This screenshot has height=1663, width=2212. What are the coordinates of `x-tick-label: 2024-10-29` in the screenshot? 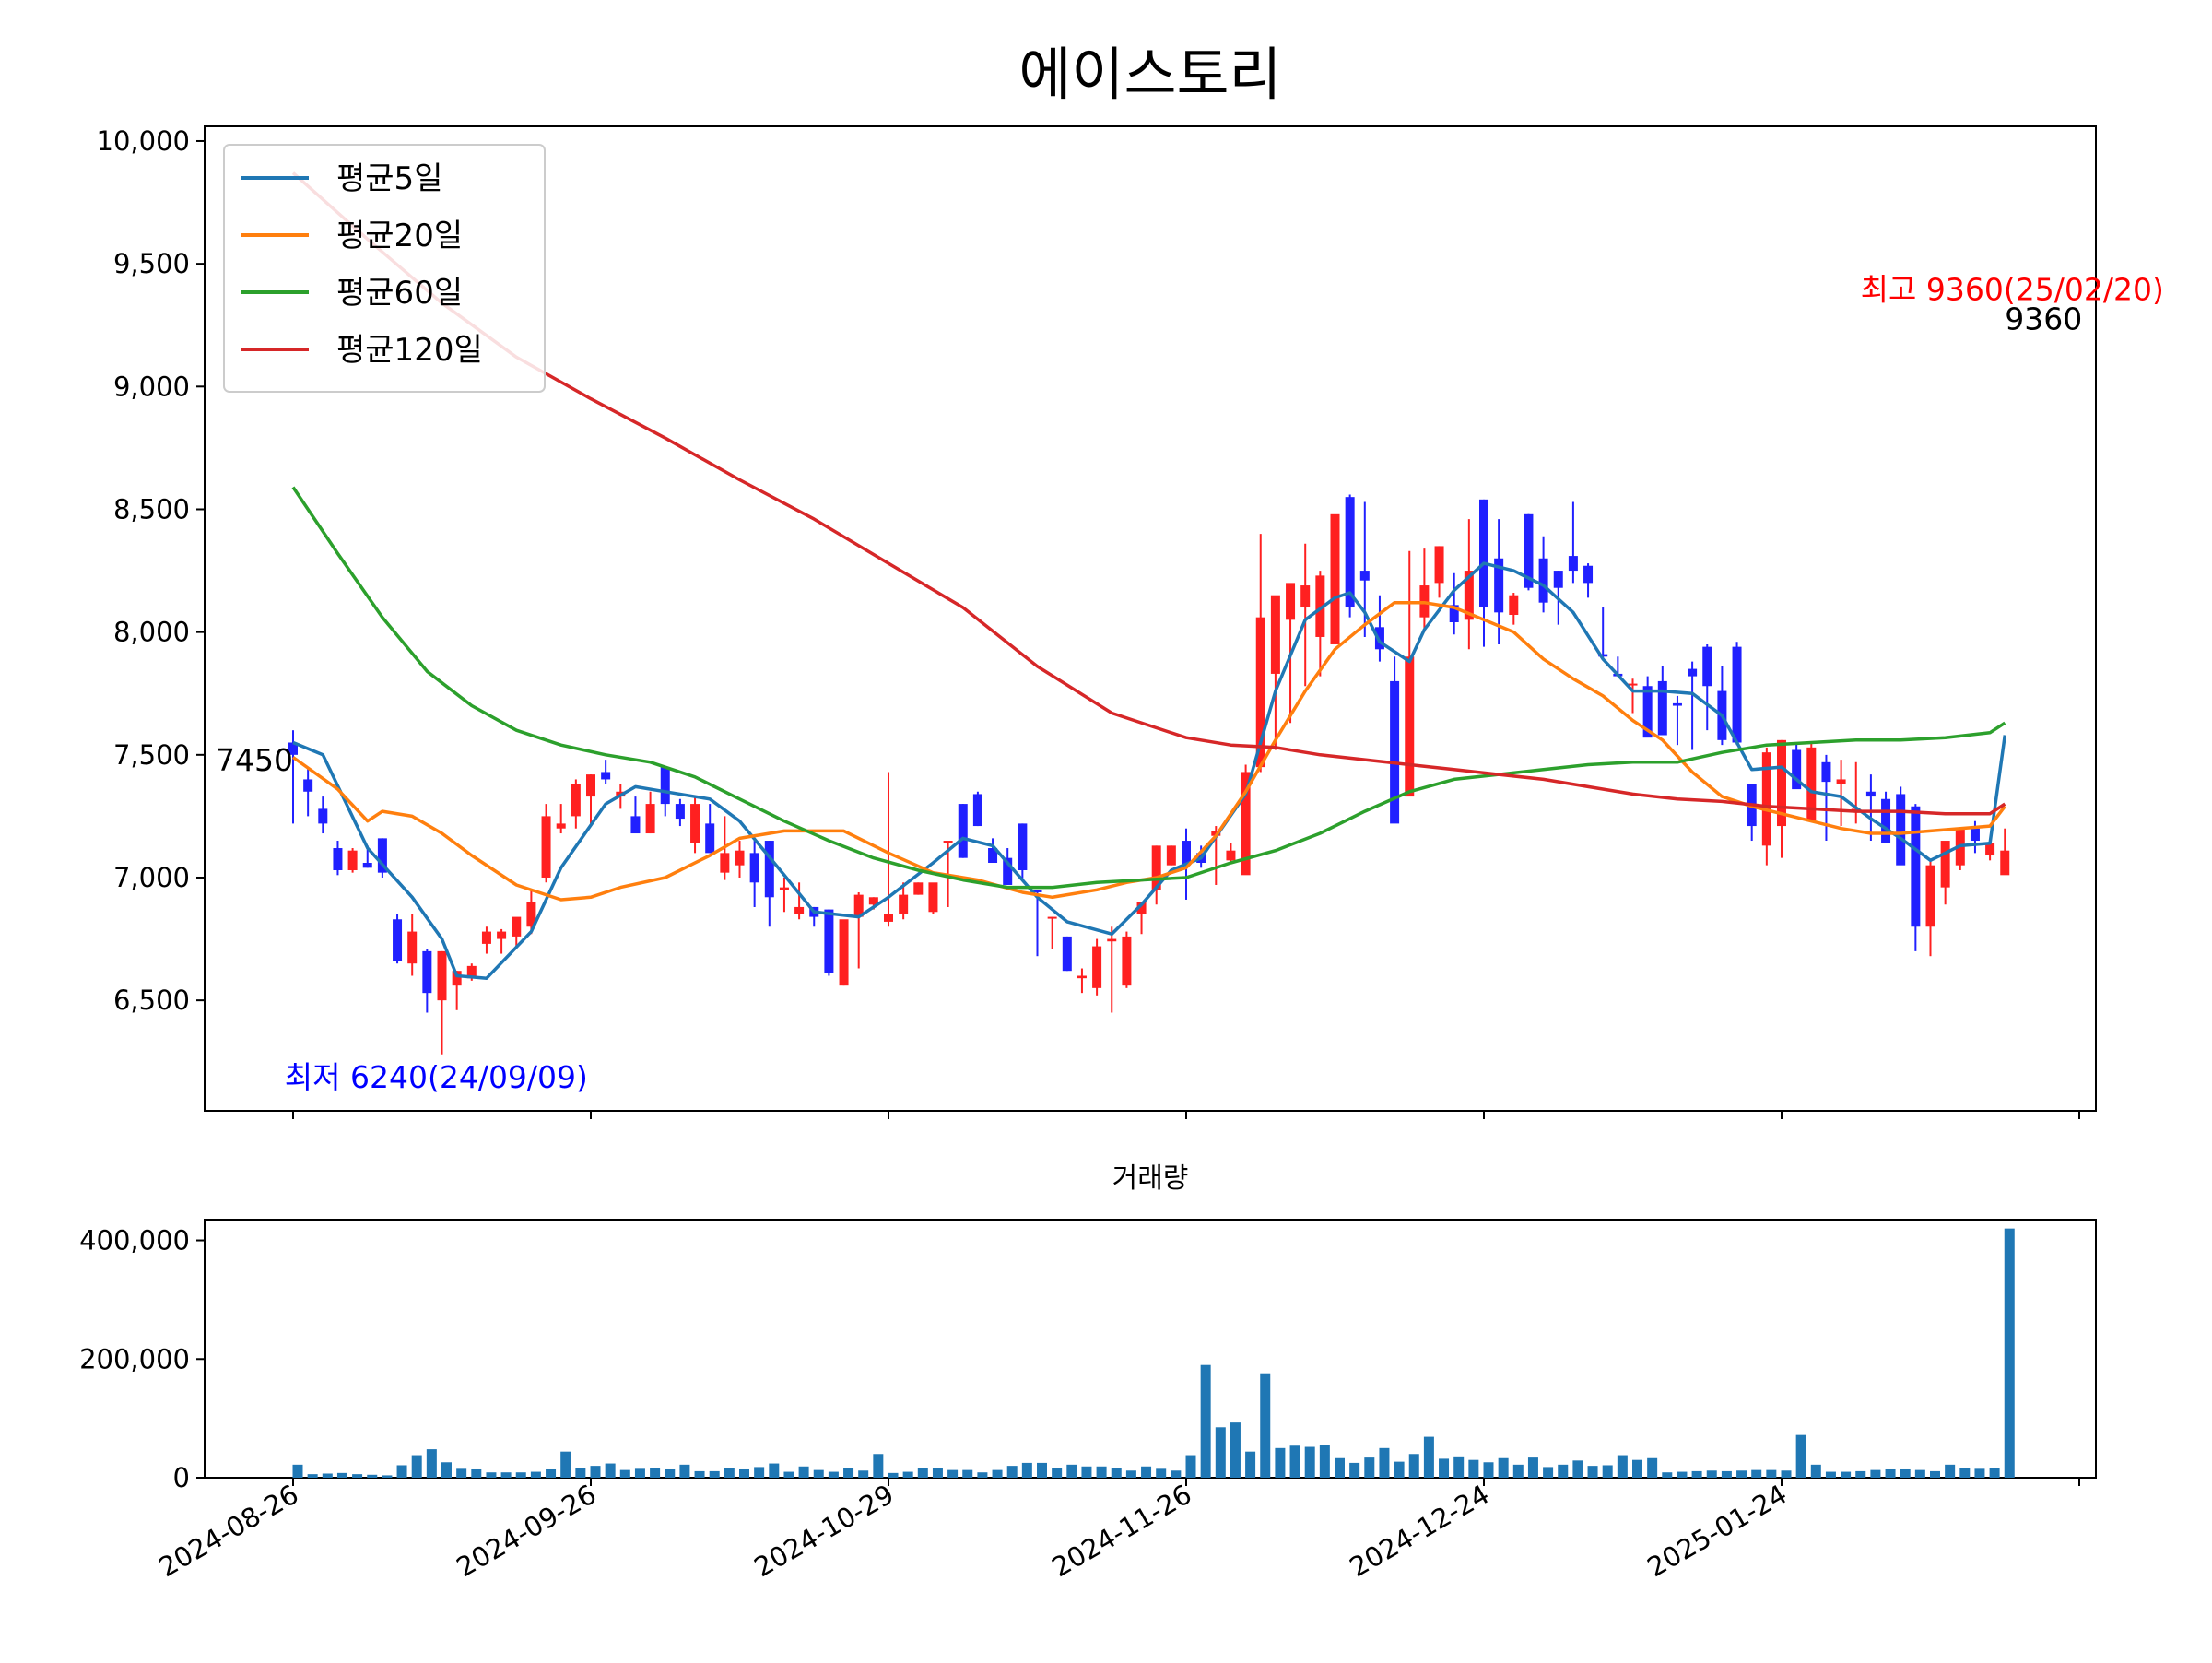 It's located at (824, 1531).